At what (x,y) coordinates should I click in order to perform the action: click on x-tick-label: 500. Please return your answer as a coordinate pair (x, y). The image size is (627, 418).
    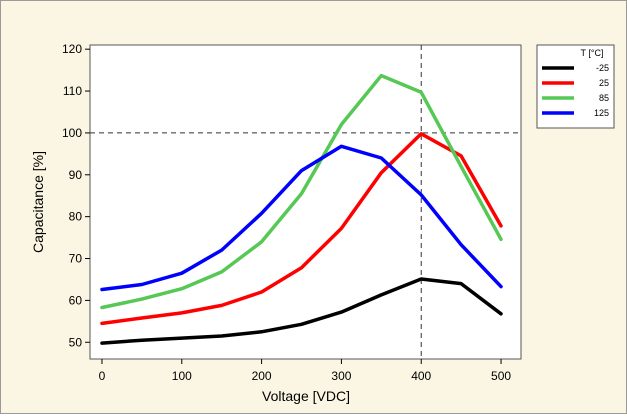
    Looking at the image, I should click on (501, 376).